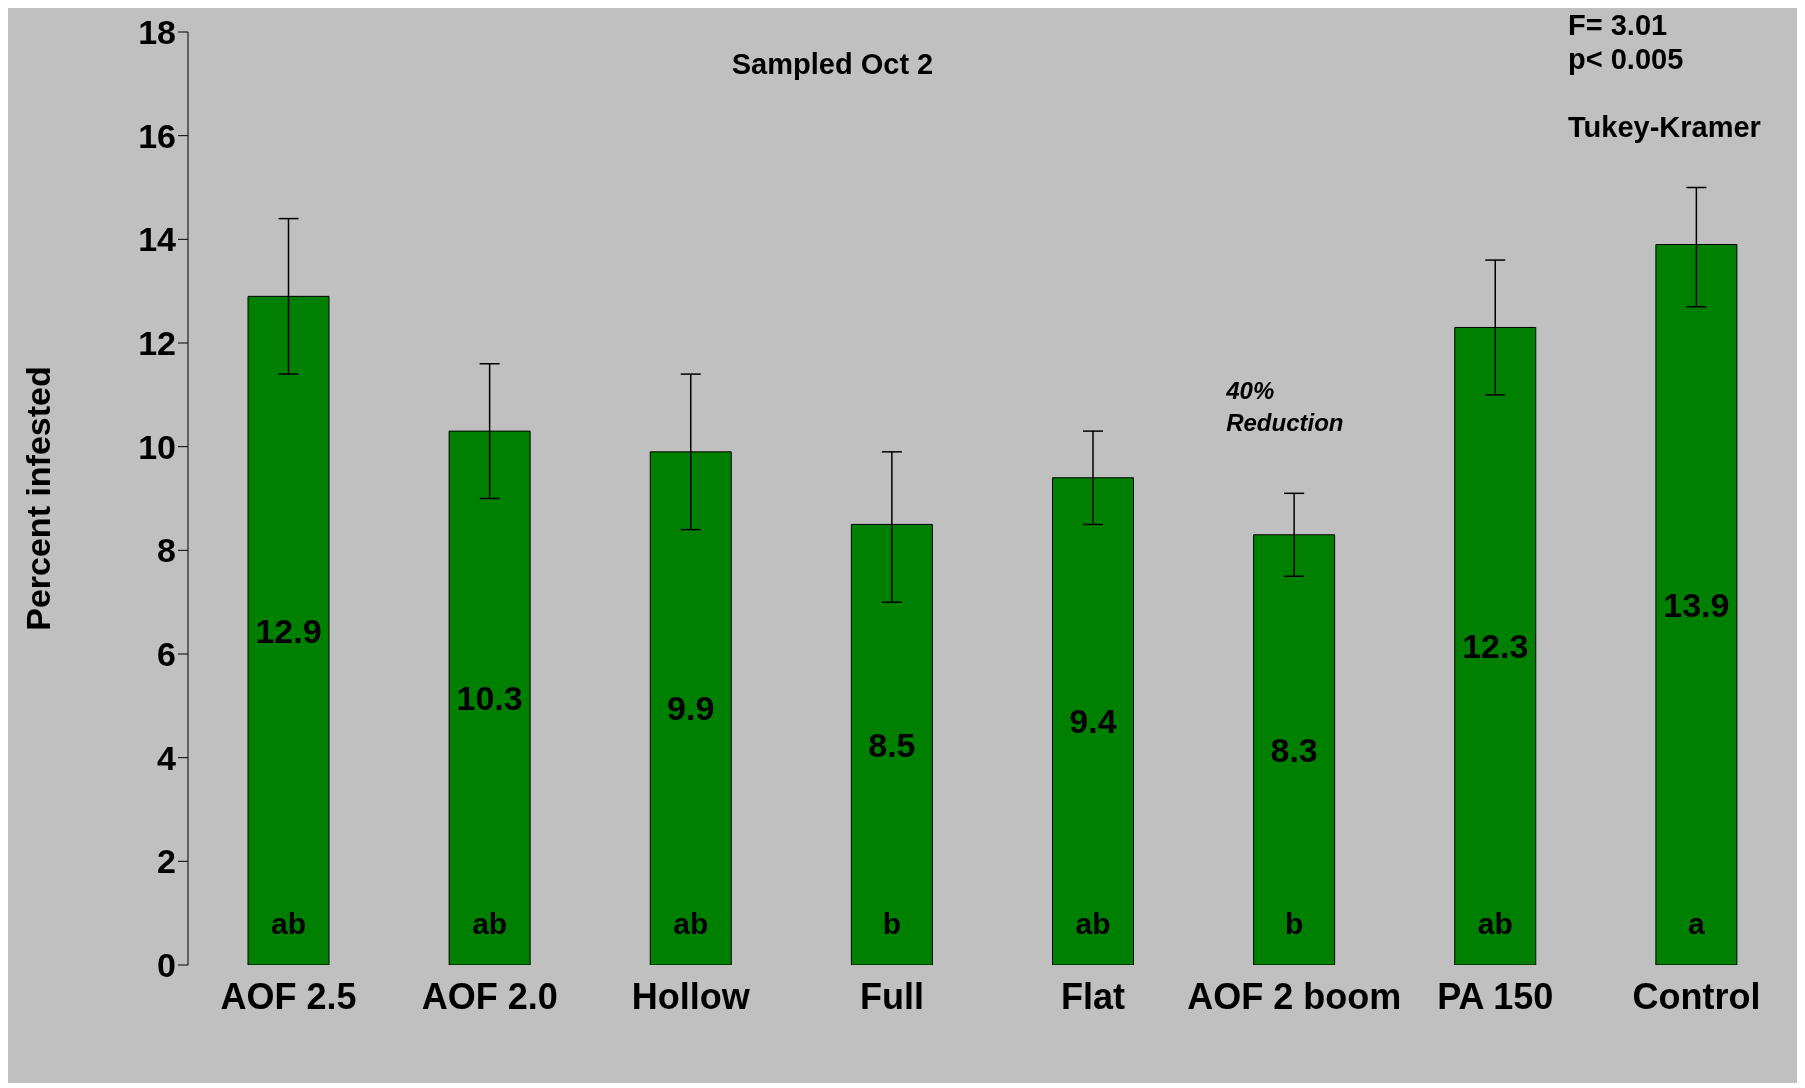 This screenshot has width=1805, height=1088. I want to click on y-tick-label: 8, so click(166, 550).